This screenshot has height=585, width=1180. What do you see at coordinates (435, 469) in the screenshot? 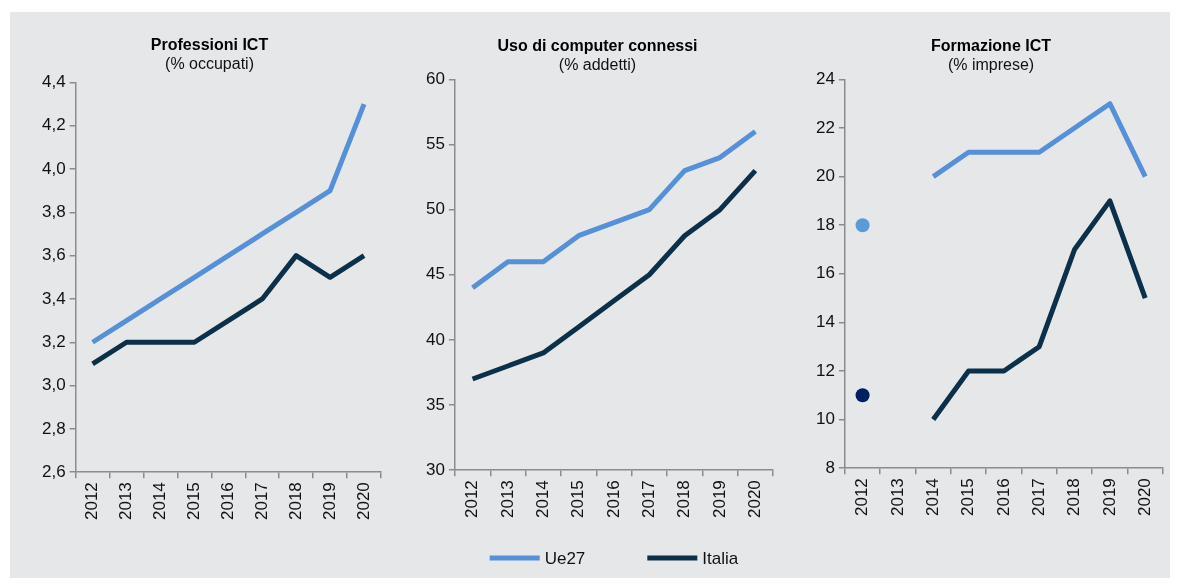
I see `y-tick-label: 30` at bounding box center [435, 469].